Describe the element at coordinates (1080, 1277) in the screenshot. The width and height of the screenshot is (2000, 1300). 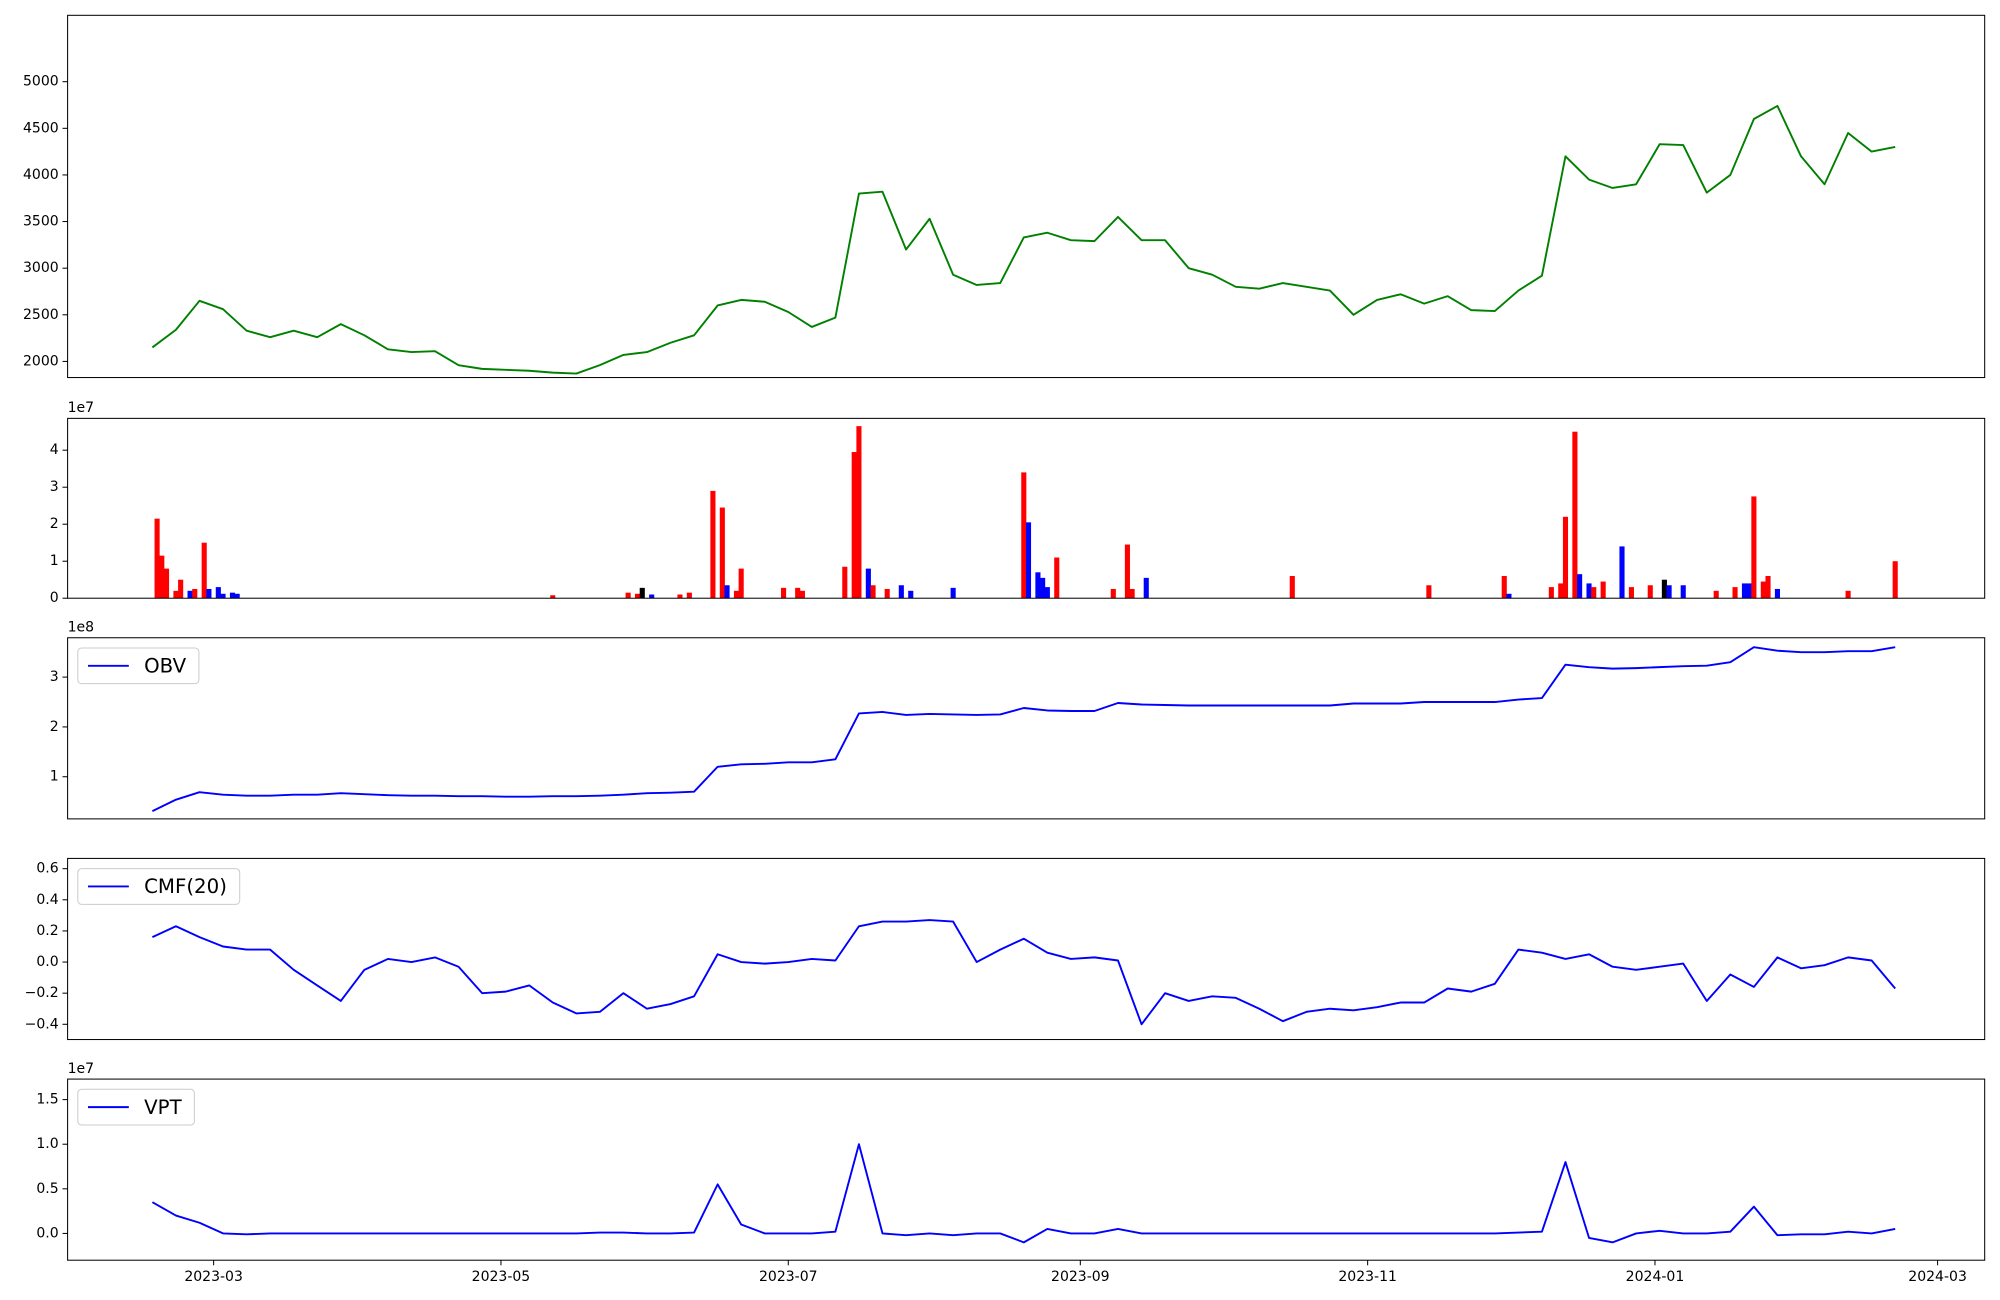
I see `x-tick-label: 2023-09` at that location.